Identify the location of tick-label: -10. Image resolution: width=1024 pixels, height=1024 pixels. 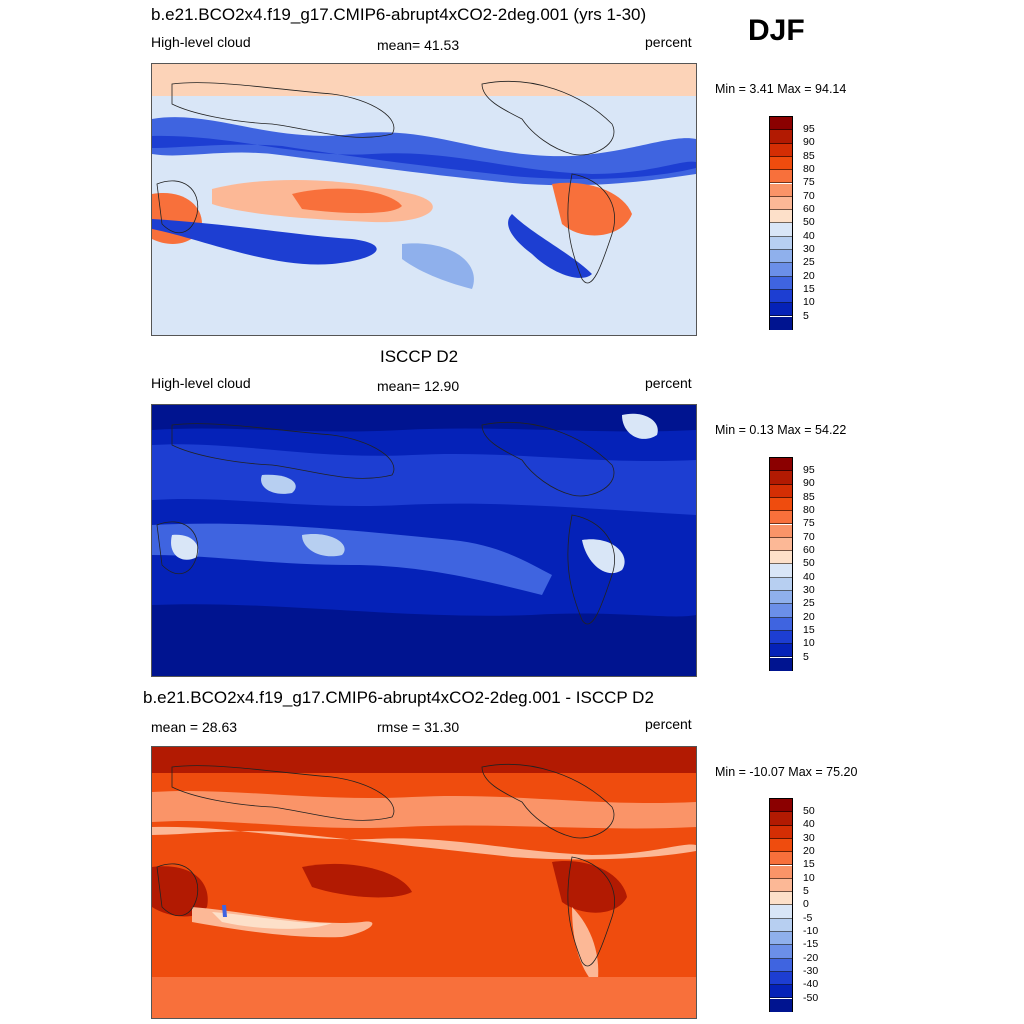
(811, 931).